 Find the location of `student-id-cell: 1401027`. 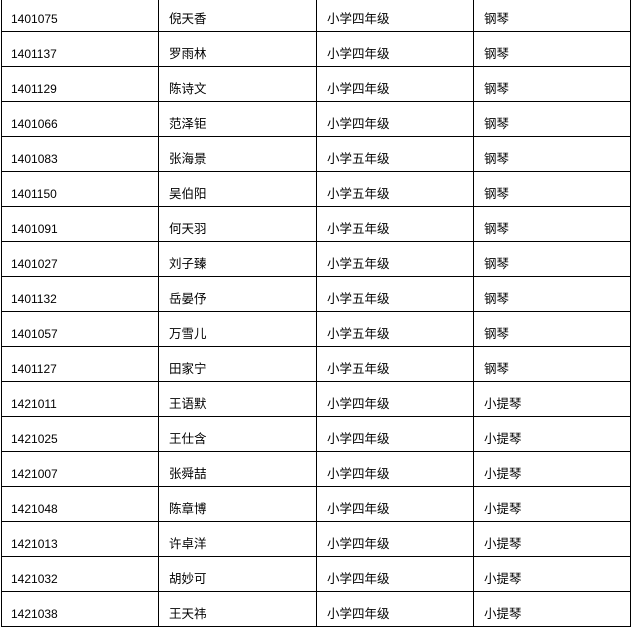

student-id-cell: 1401027 is located at coordinates (79, 259).